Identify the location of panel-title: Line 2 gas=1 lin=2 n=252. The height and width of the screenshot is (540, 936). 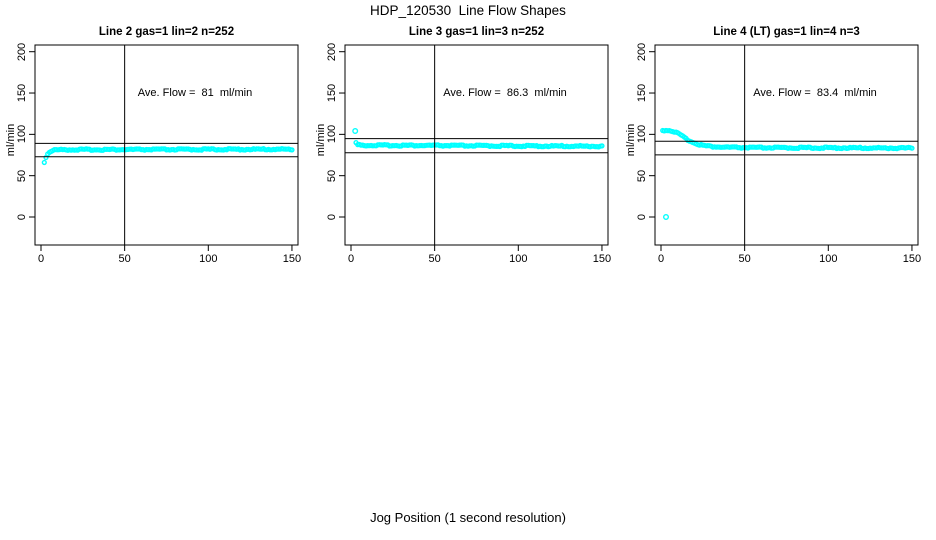
(166, 32).